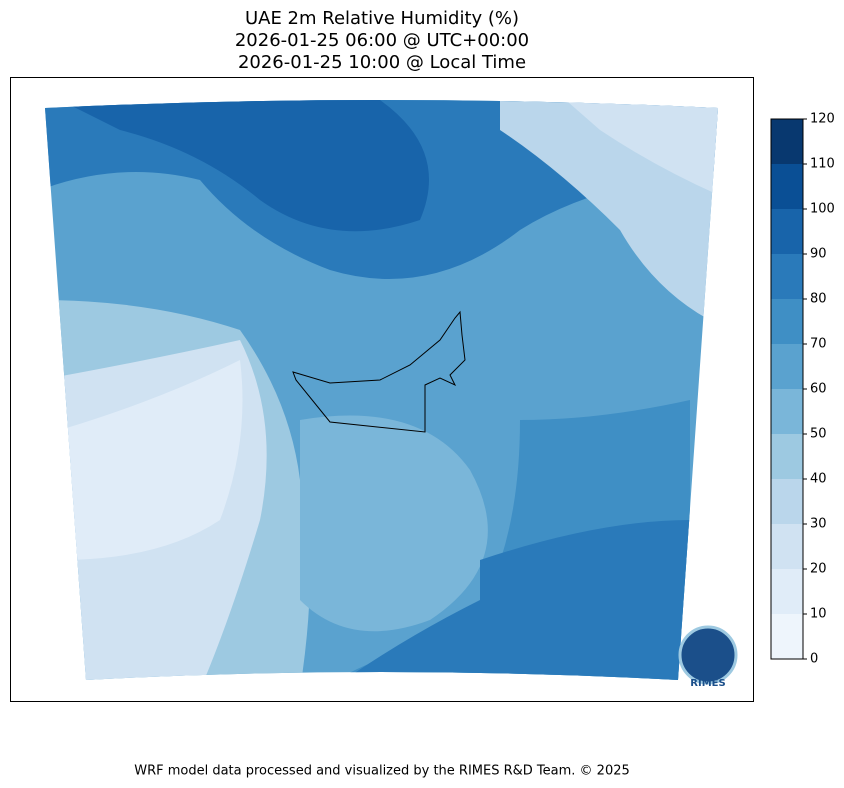  Describe the element at coordinates (707, 683) in the screenshot. I see `logo-text: RIMES` at that location.